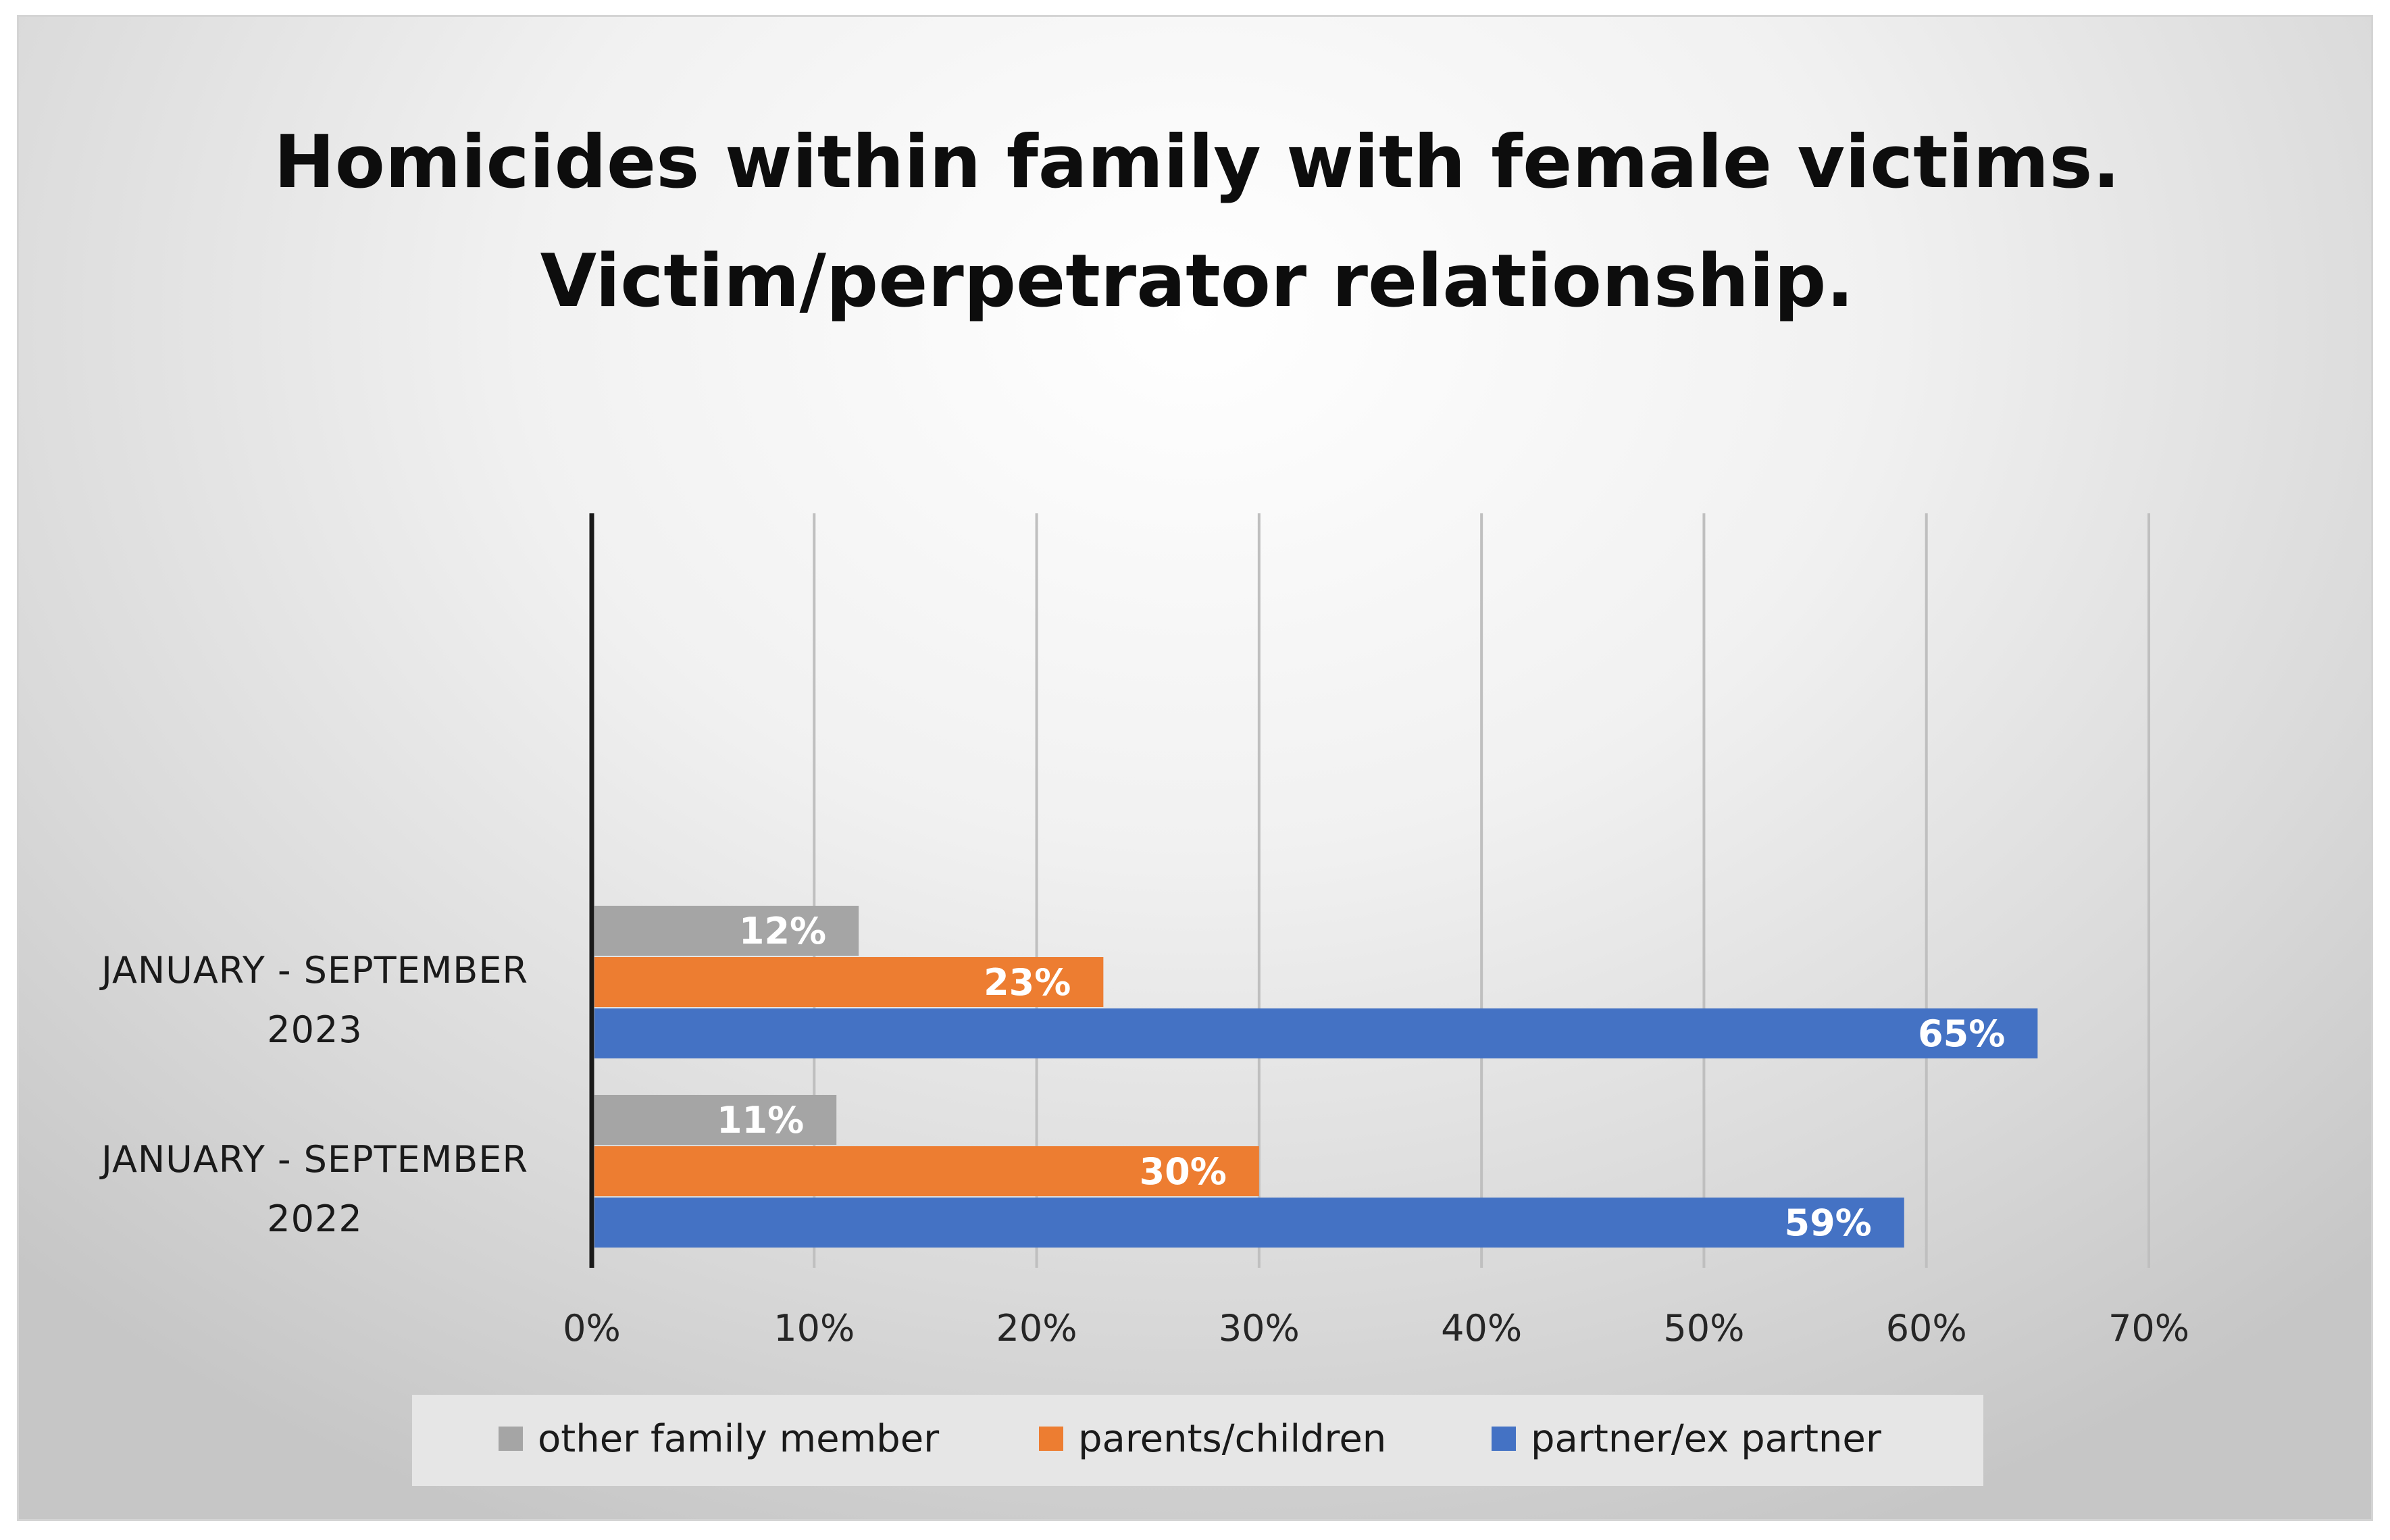 The image size is (2390, 1540). Describe the element at coordinates (1926, 1328) in the screenshot. I see `x-tick-label-60: 60%` at that location.